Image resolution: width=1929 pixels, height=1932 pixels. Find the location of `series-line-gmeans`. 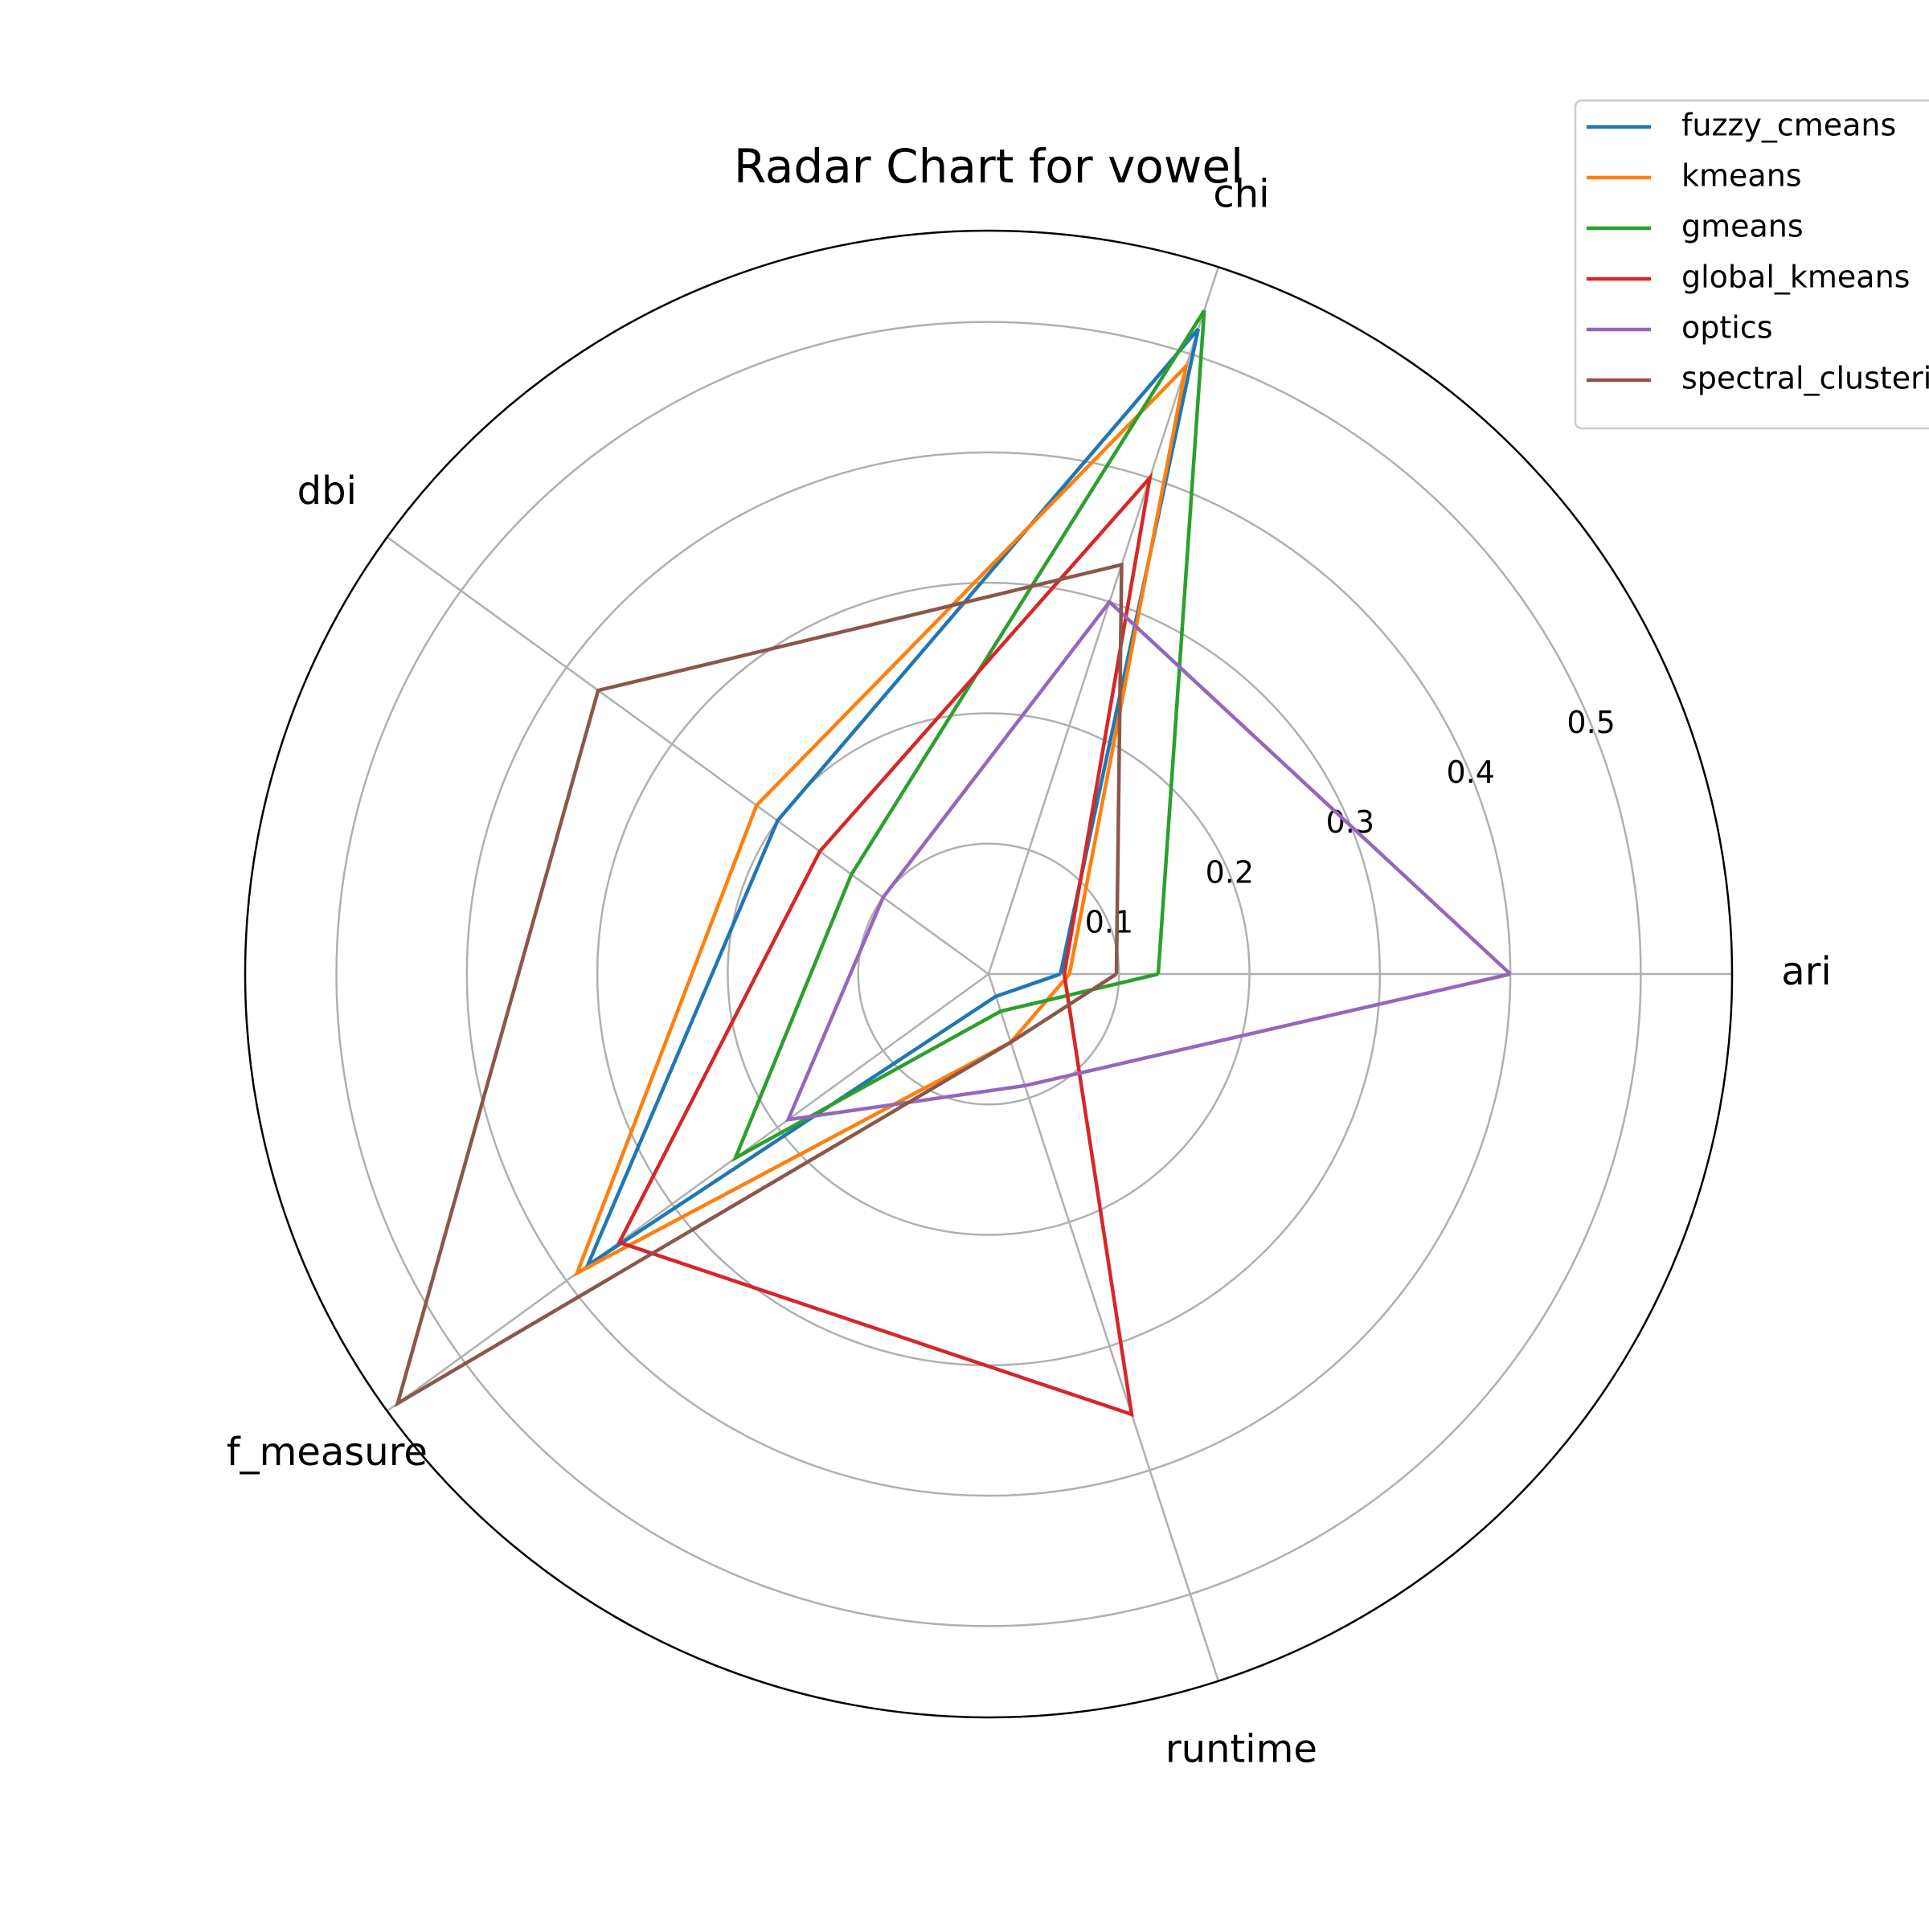

series-line-gmeans is located at coordinates (968, 735).